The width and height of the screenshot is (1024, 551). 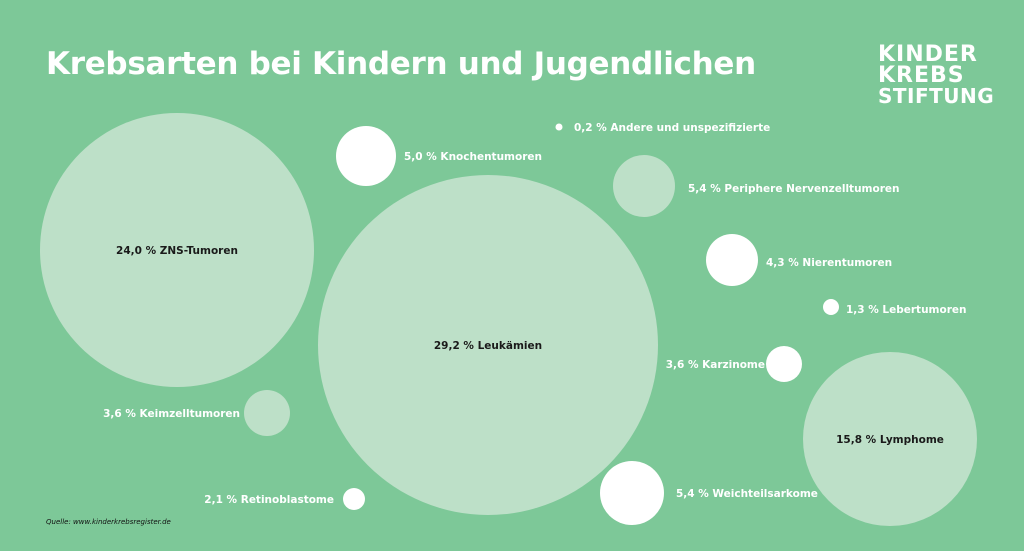 I want to click on bubble-label-9: 3,6 % Keimzelltumoren, so click(x=171, y=414).